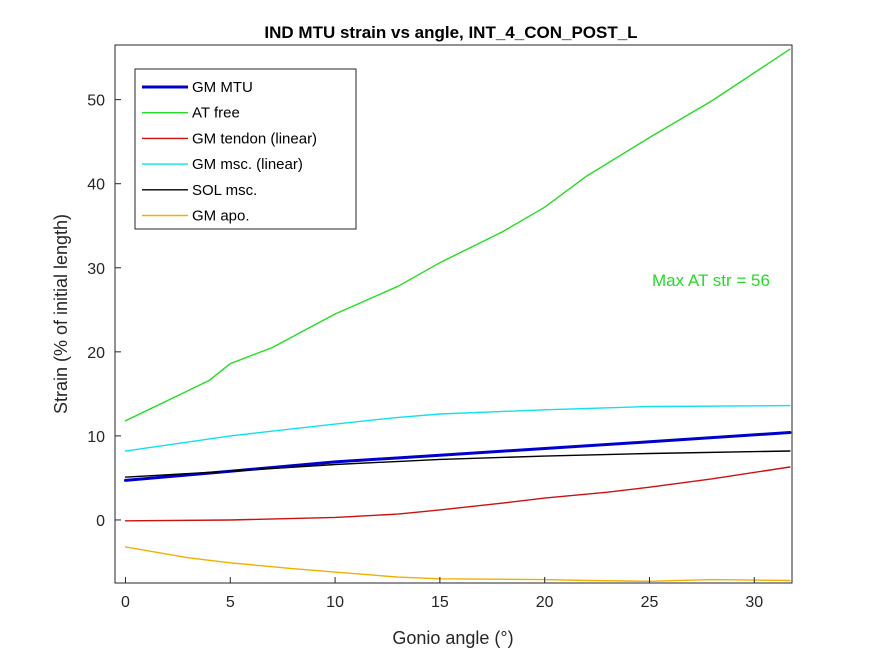 Image resolution: width=875 pixels, height=656 pixels. Describe the element at coordinates (221, 216) in the screenshot. I see `legend-label-gm-apo: GM apo.` at that location.